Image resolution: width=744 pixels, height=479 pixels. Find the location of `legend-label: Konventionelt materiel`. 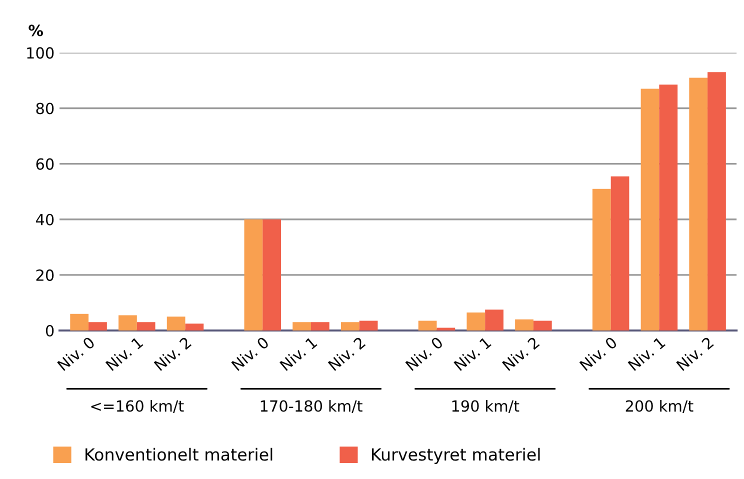

legend-label: Konventionelt materiel is located at coordinates (179, 454).